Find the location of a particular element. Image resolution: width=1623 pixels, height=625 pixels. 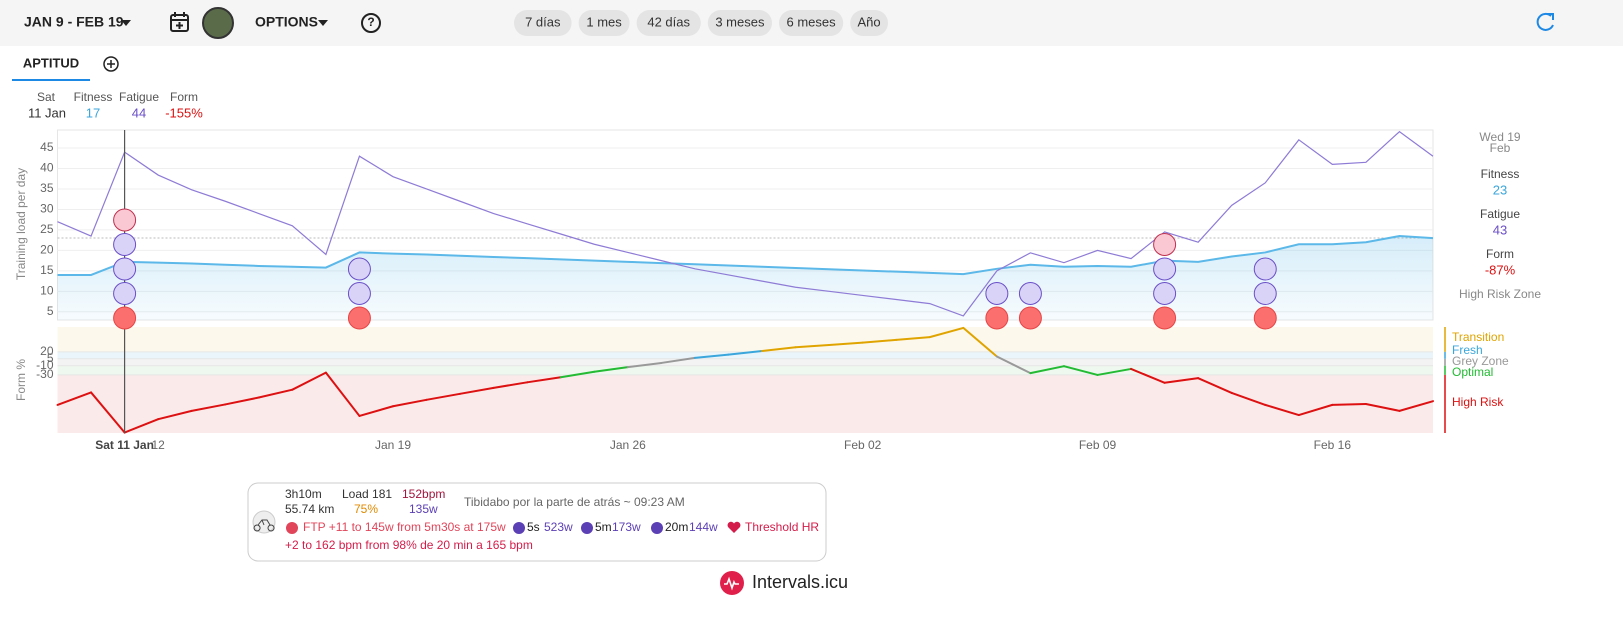

form-tick-label: -30 is located at coordinates (45, 374).